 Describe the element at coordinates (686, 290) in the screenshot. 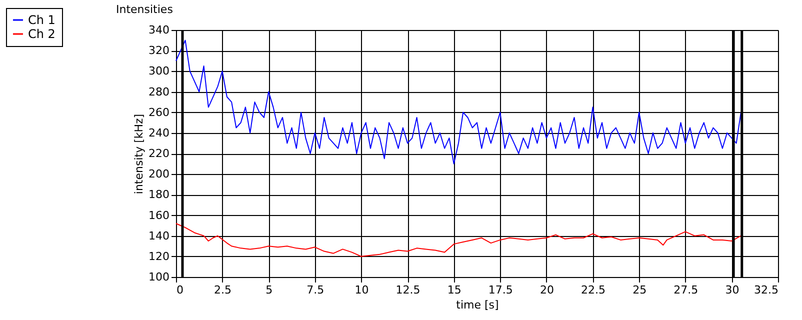

I see `x-tick-label: 27.5` at that location.